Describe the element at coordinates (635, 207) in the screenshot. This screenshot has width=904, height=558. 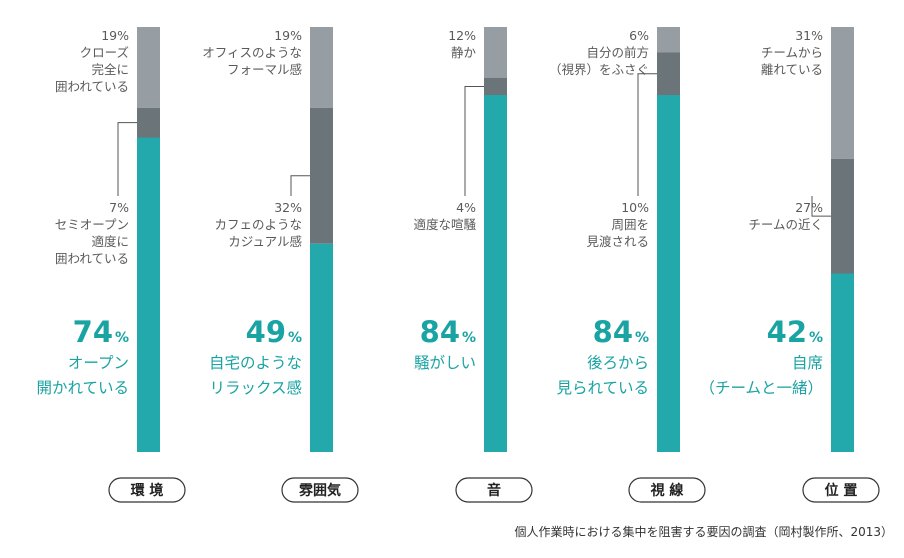
I see `middle-segment-value: 10%` at that location.